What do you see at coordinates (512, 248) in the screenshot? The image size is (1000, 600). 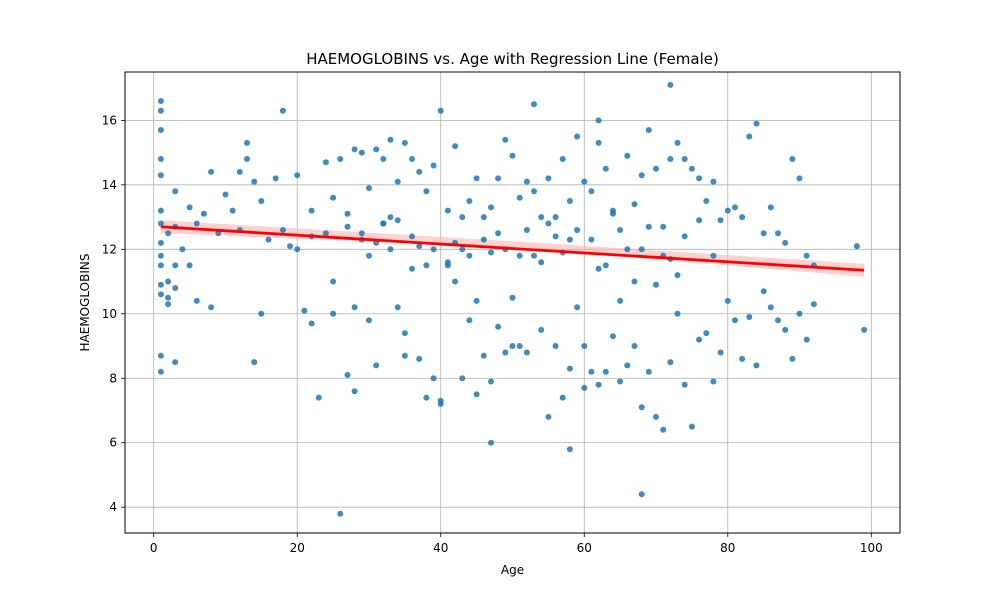 I see `regression-line` at bounding box center [512, 248].